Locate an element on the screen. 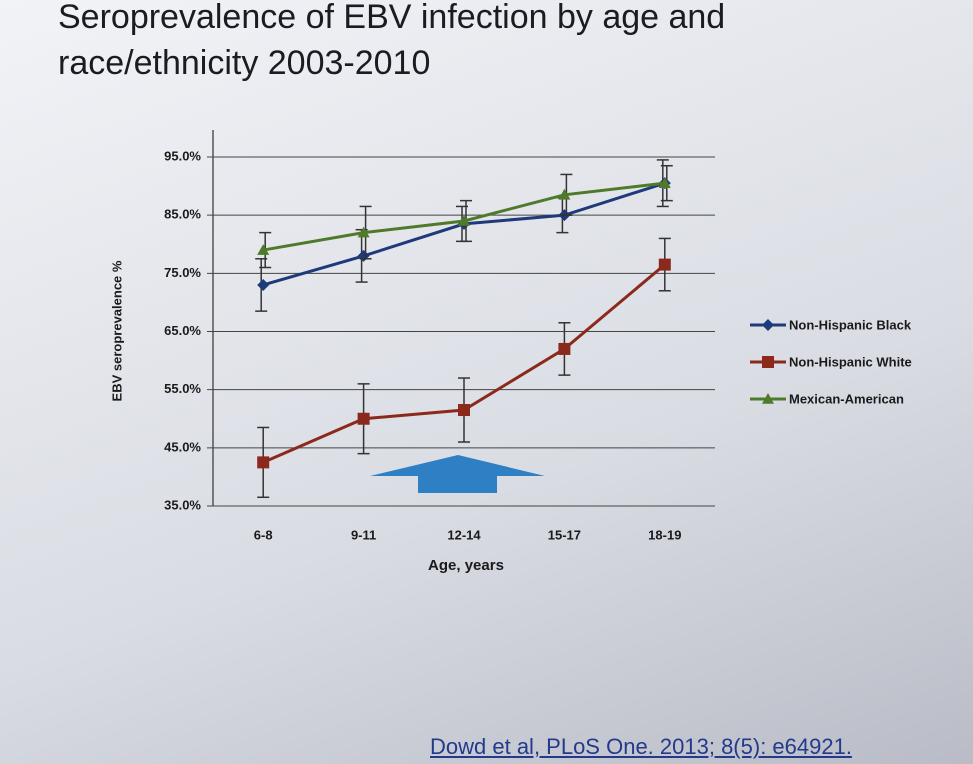 The image size is (973, 764). x-tick-label: 15-17 is located at coordinates (564, 534).